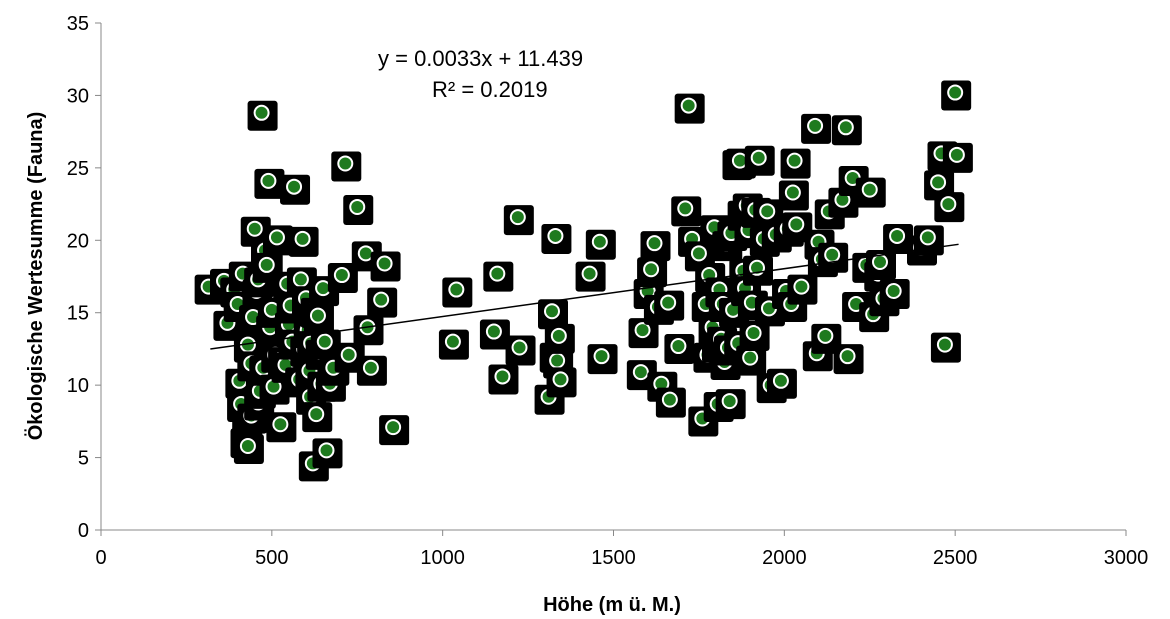 This screenshot has height=619, width=1170. I want to click on y-tick-label: 30, so click(78, 96).